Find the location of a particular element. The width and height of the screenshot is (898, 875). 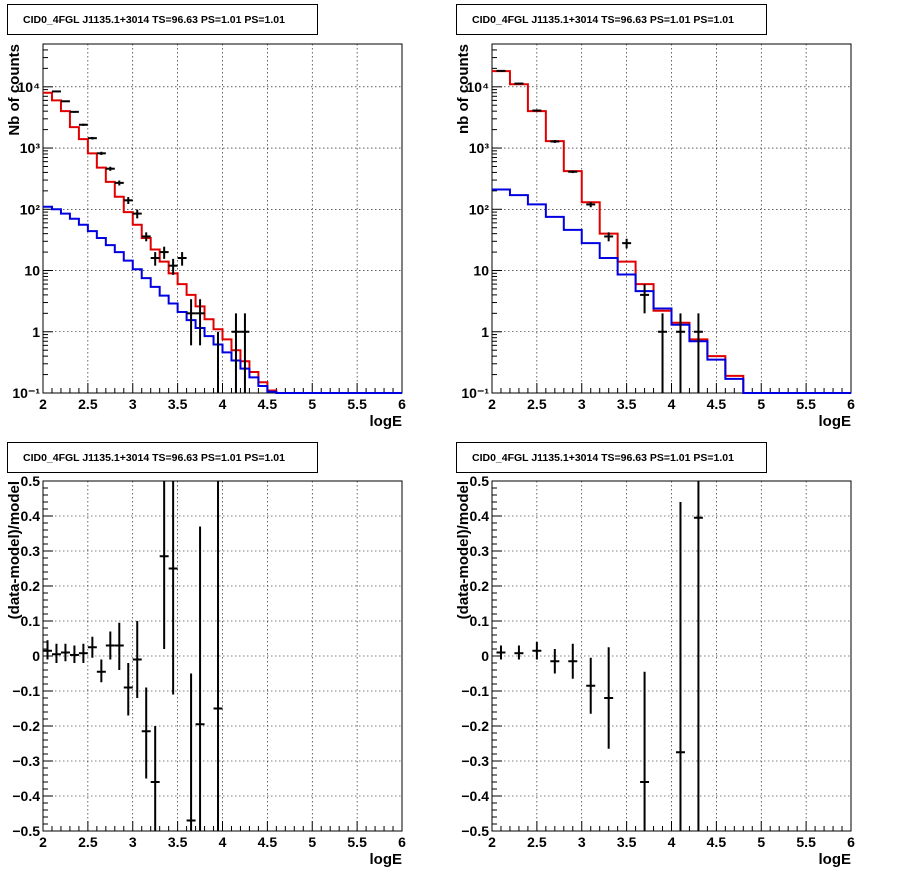

y-axis-label: nb of counts is located at coordinates (463, 89).